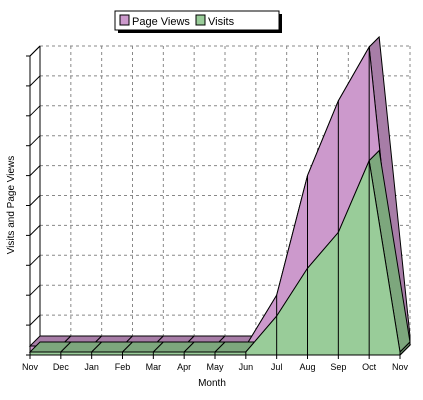 The image size is (423, 400). What do you see at coordinates (338, 367) in the screenshot?
I see `x-tick-label: Sep` at bounding box center [338, 367].